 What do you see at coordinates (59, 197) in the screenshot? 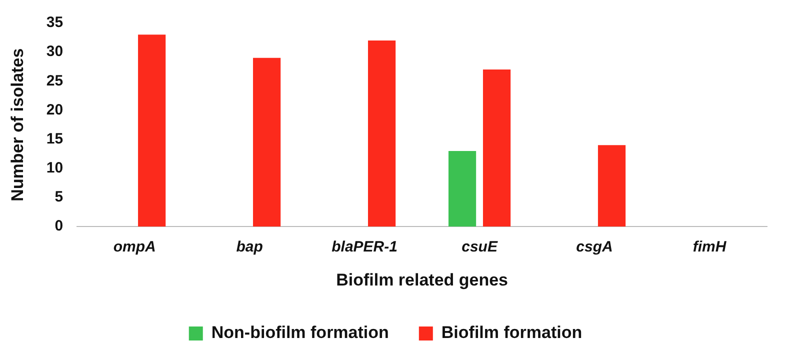
I see `y-tick-label: 5` at bounding box center [59, 197].